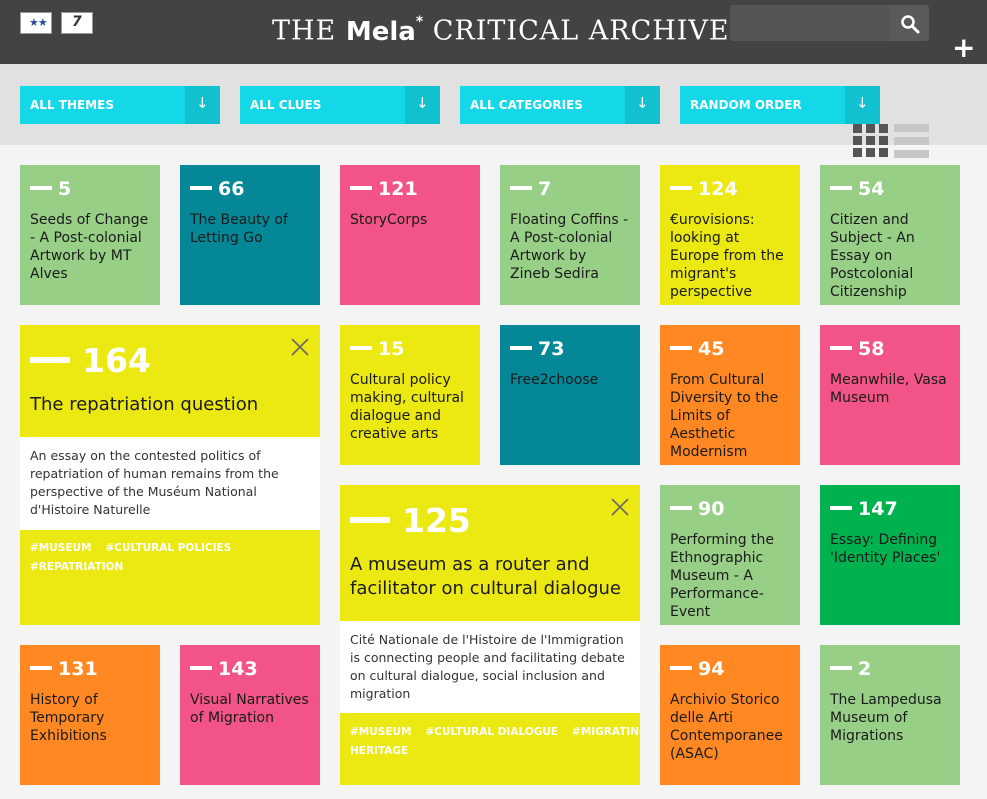 The height and width of the screenshot is (799, 987). What do you see at coordinates (885, 549) in the screenshot?
I see `tile-title: Essay: Defining 'Identity Places'` at bounding box center [885, 549].